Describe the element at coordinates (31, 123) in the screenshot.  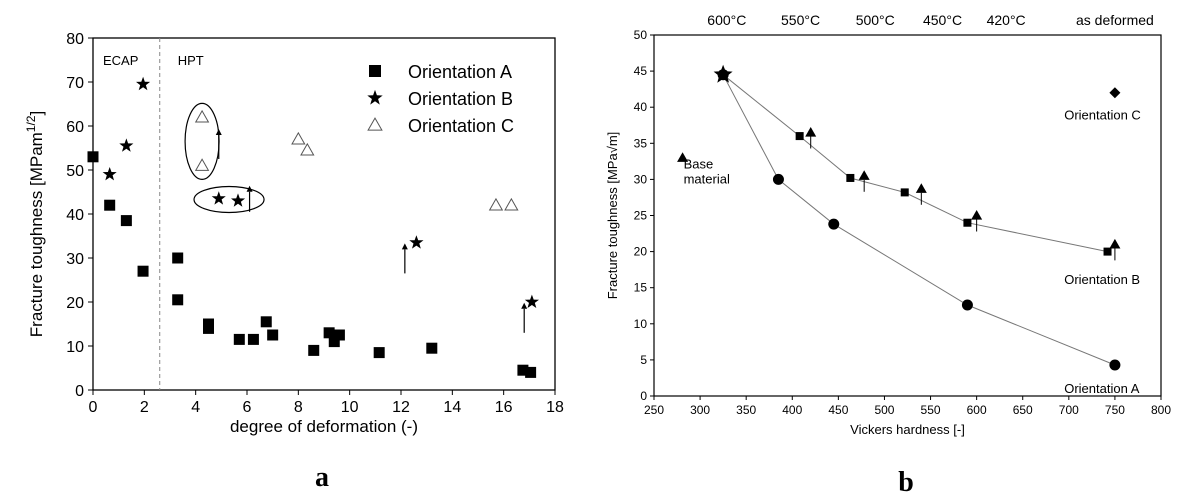
I see `y-axis-label-sup: 1/2` at that location.